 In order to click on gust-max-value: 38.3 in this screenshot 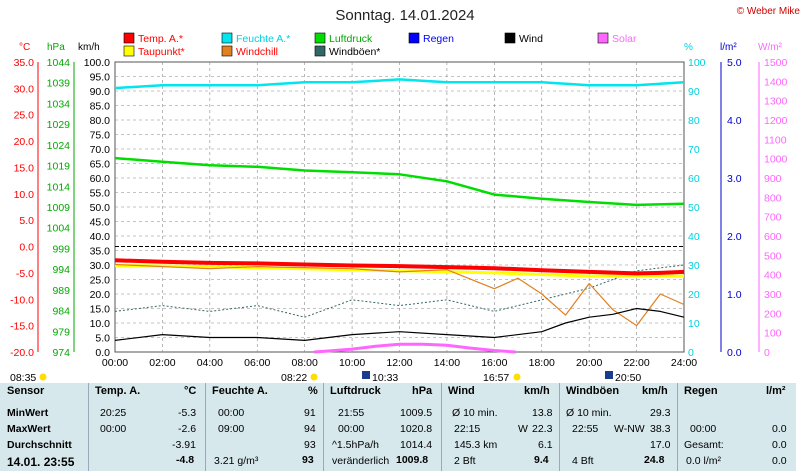, I will do `click(660, 429)`.